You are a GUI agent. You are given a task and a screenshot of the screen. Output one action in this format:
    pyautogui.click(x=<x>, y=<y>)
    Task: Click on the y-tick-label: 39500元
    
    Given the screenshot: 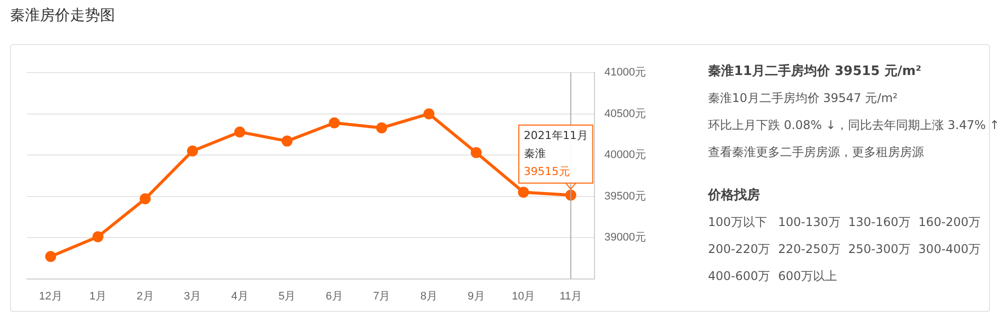 What is the action you would take?
    pyautogui.click(x=625, y=196)
    